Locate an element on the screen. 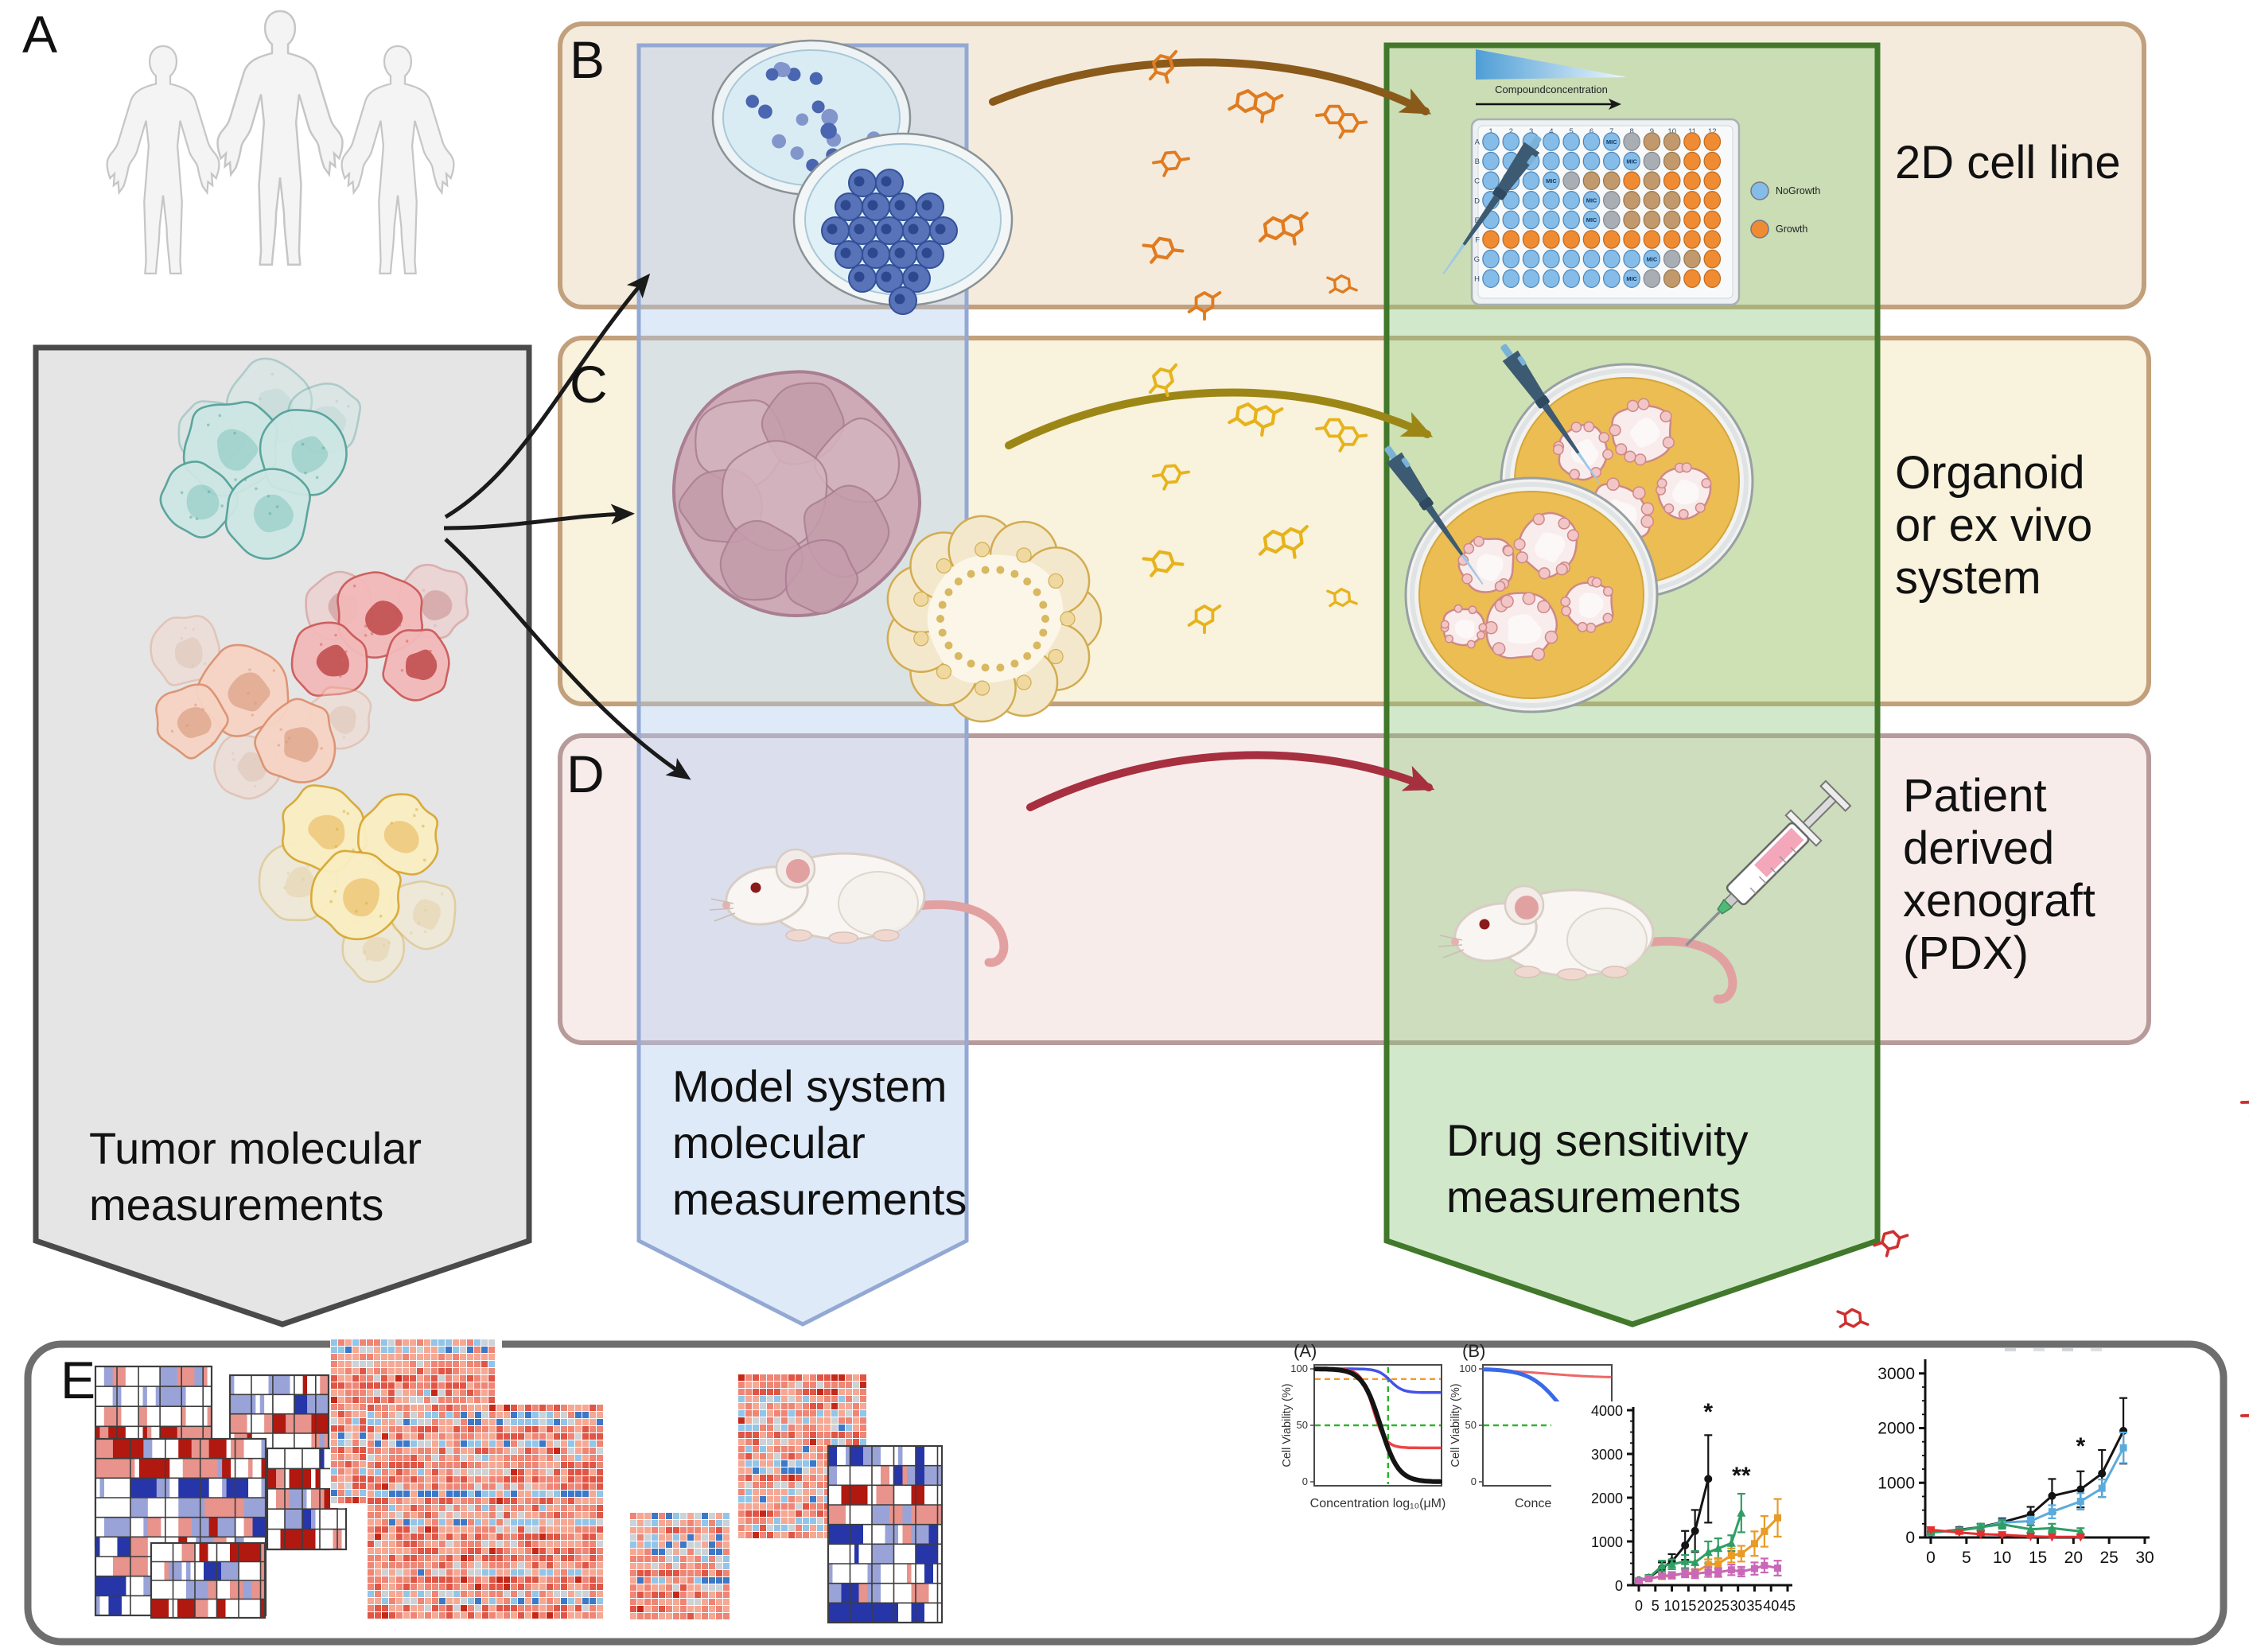 The width and height of the screenshot is (2249, 1652). well-E4 is located at coordinates (1552, 220).